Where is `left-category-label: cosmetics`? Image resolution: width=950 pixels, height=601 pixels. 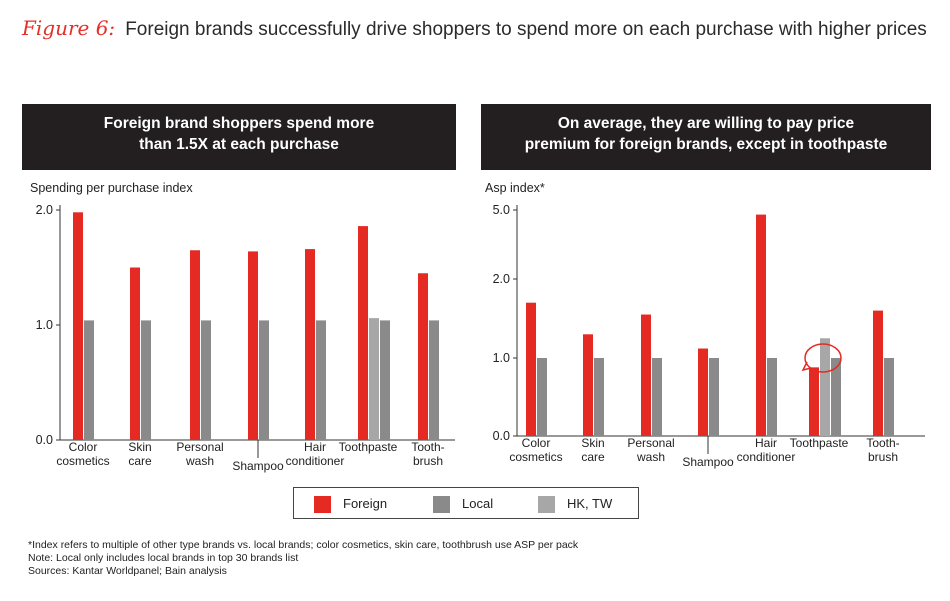 left-category-label: cosmetics is located at coordinates (82, 461).